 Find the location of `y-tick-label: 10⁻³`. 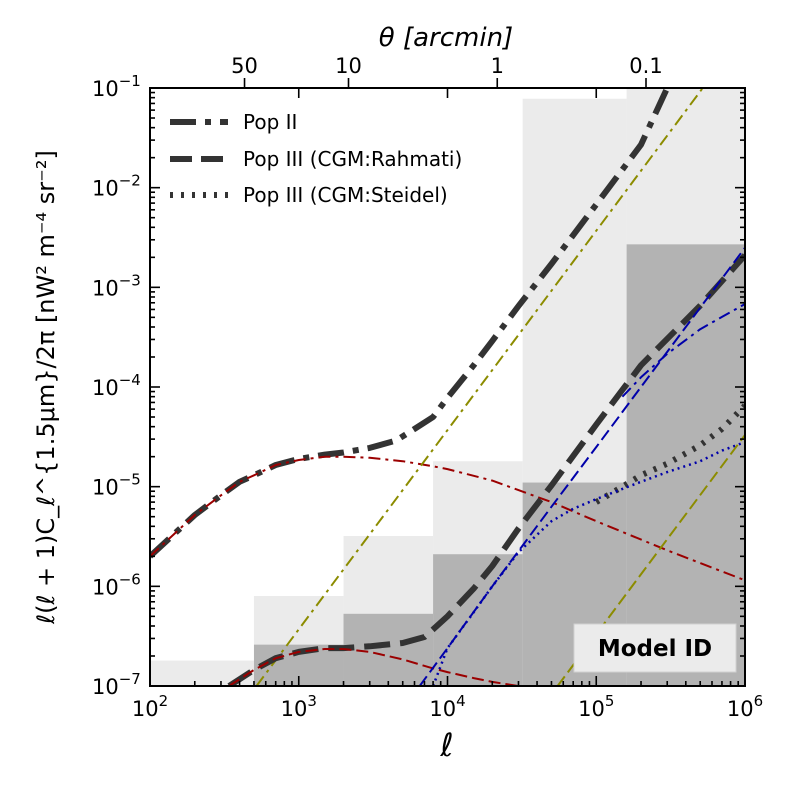

y-tick-label: 10⁻³ is located at coordinates (116, 285).